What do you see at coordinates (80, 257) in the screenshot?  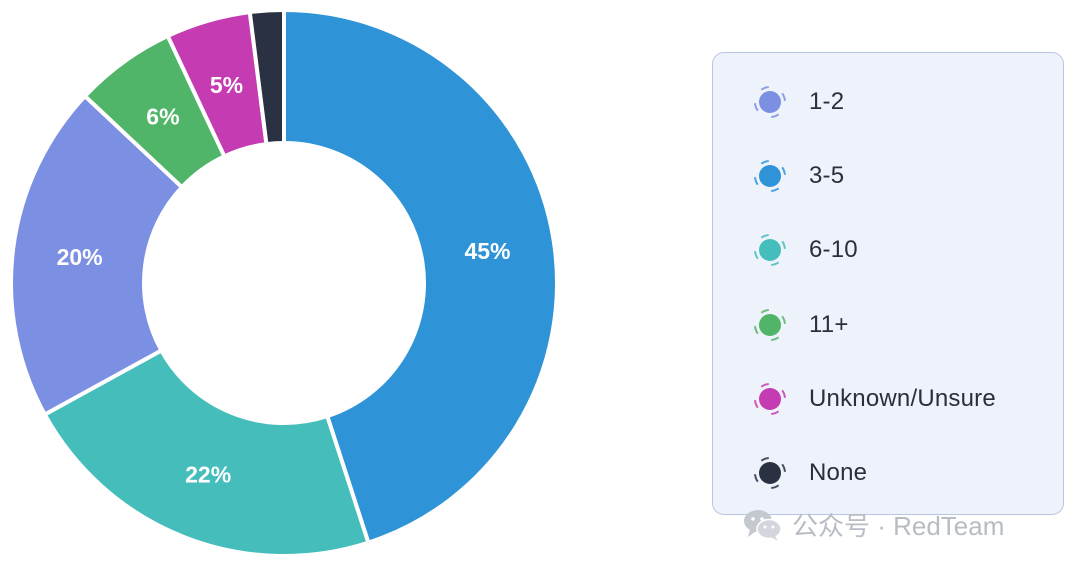 I see `slice-data-label: 20%` at bounding box center [80, 257].